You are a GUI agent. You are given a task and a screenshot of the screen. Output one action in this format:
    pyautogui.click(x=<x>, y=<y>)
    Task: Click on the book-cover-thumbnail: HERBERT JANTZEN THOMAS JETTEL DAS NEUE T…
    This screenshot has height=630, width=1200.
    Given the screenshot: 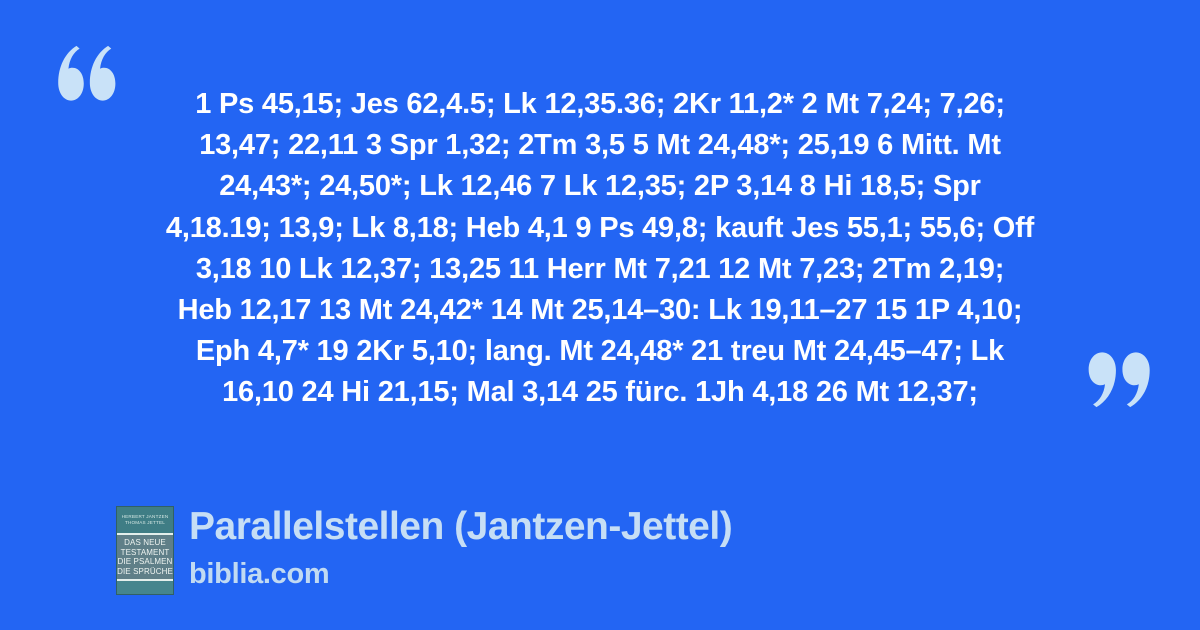 What is the action you would take?
    pyautogui.click(x=145, y=550)
    